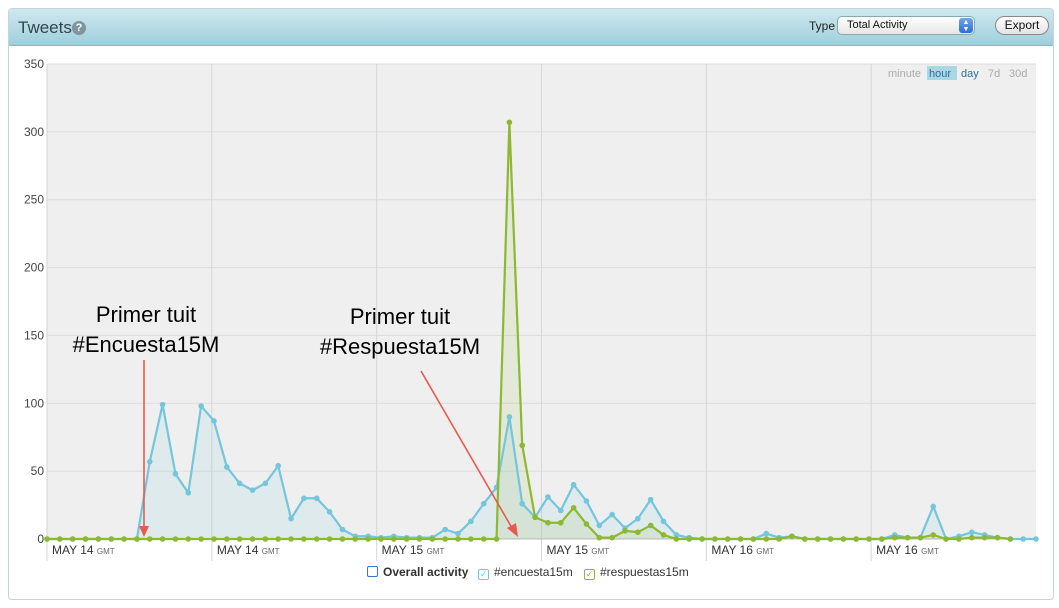  What do you see at coordinates (466, 449) in the screenshot?
I see `arrow-respuesta` at bounding box center [466, 449].